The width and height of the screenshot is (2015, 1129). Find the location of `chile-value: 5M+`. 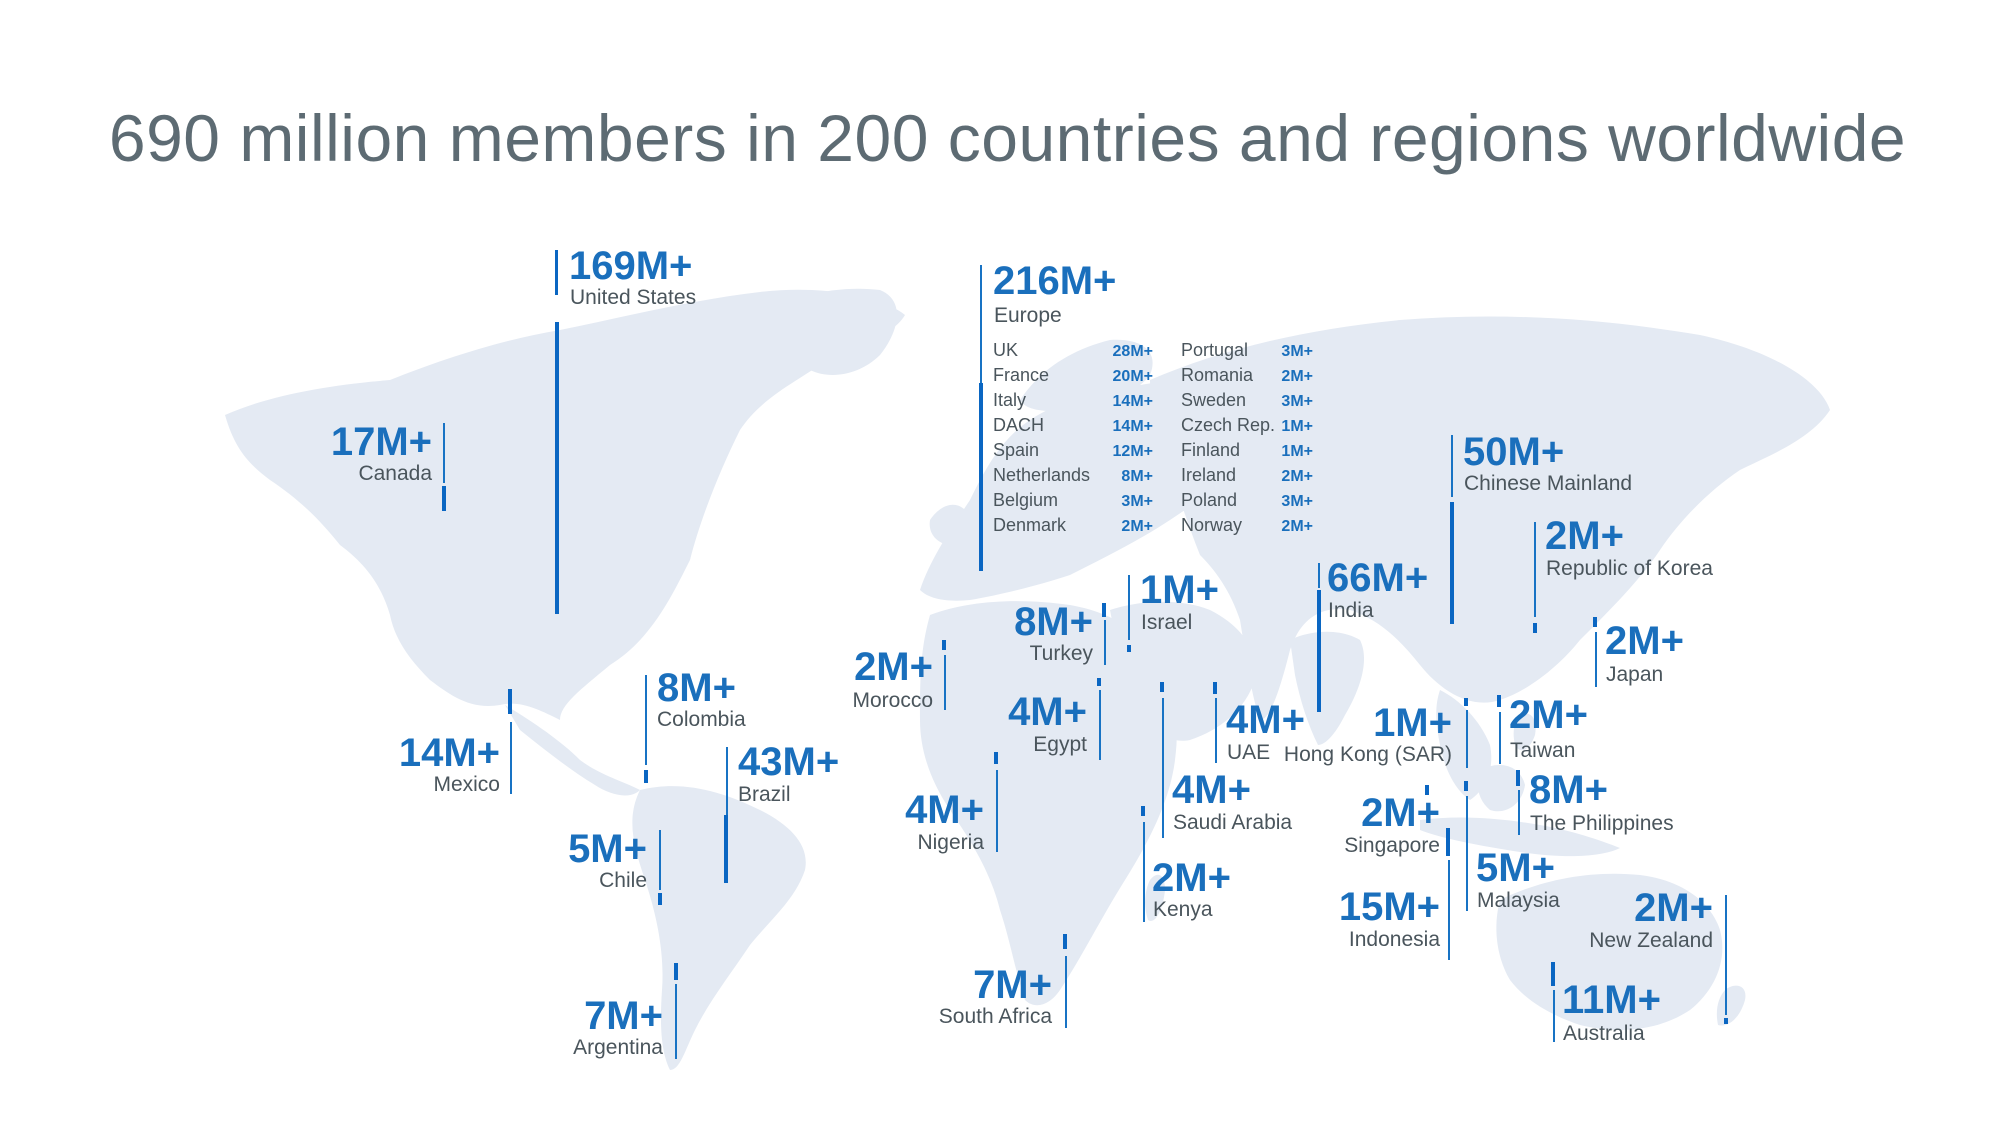

chile-value: 5M+ is located at coordinates (607, 849).